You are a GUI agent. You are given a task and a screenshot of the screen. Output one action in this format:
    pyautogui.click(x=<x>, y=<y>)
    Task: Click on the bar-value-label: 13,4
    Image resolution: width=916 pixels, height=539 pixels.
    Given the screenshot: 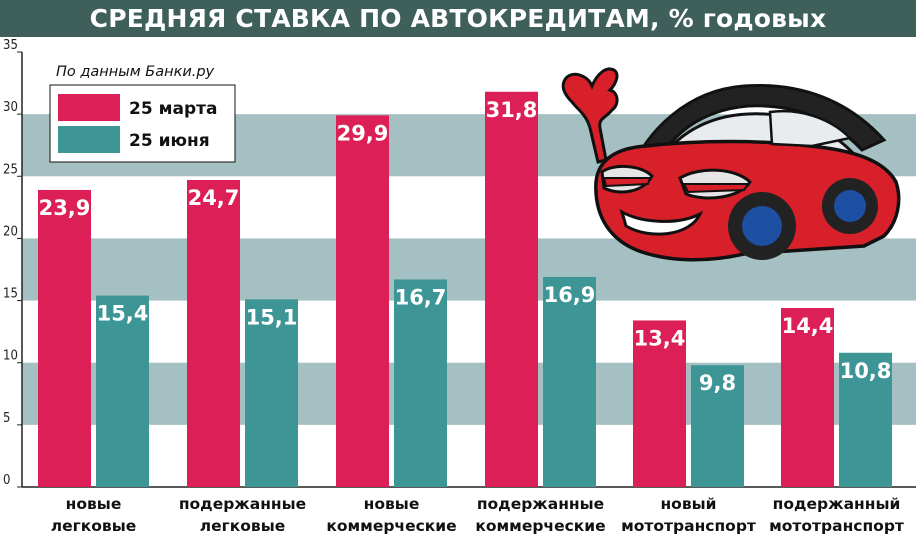 What is the action you would take?
    pyautogui.click(x=660, y=338)
    